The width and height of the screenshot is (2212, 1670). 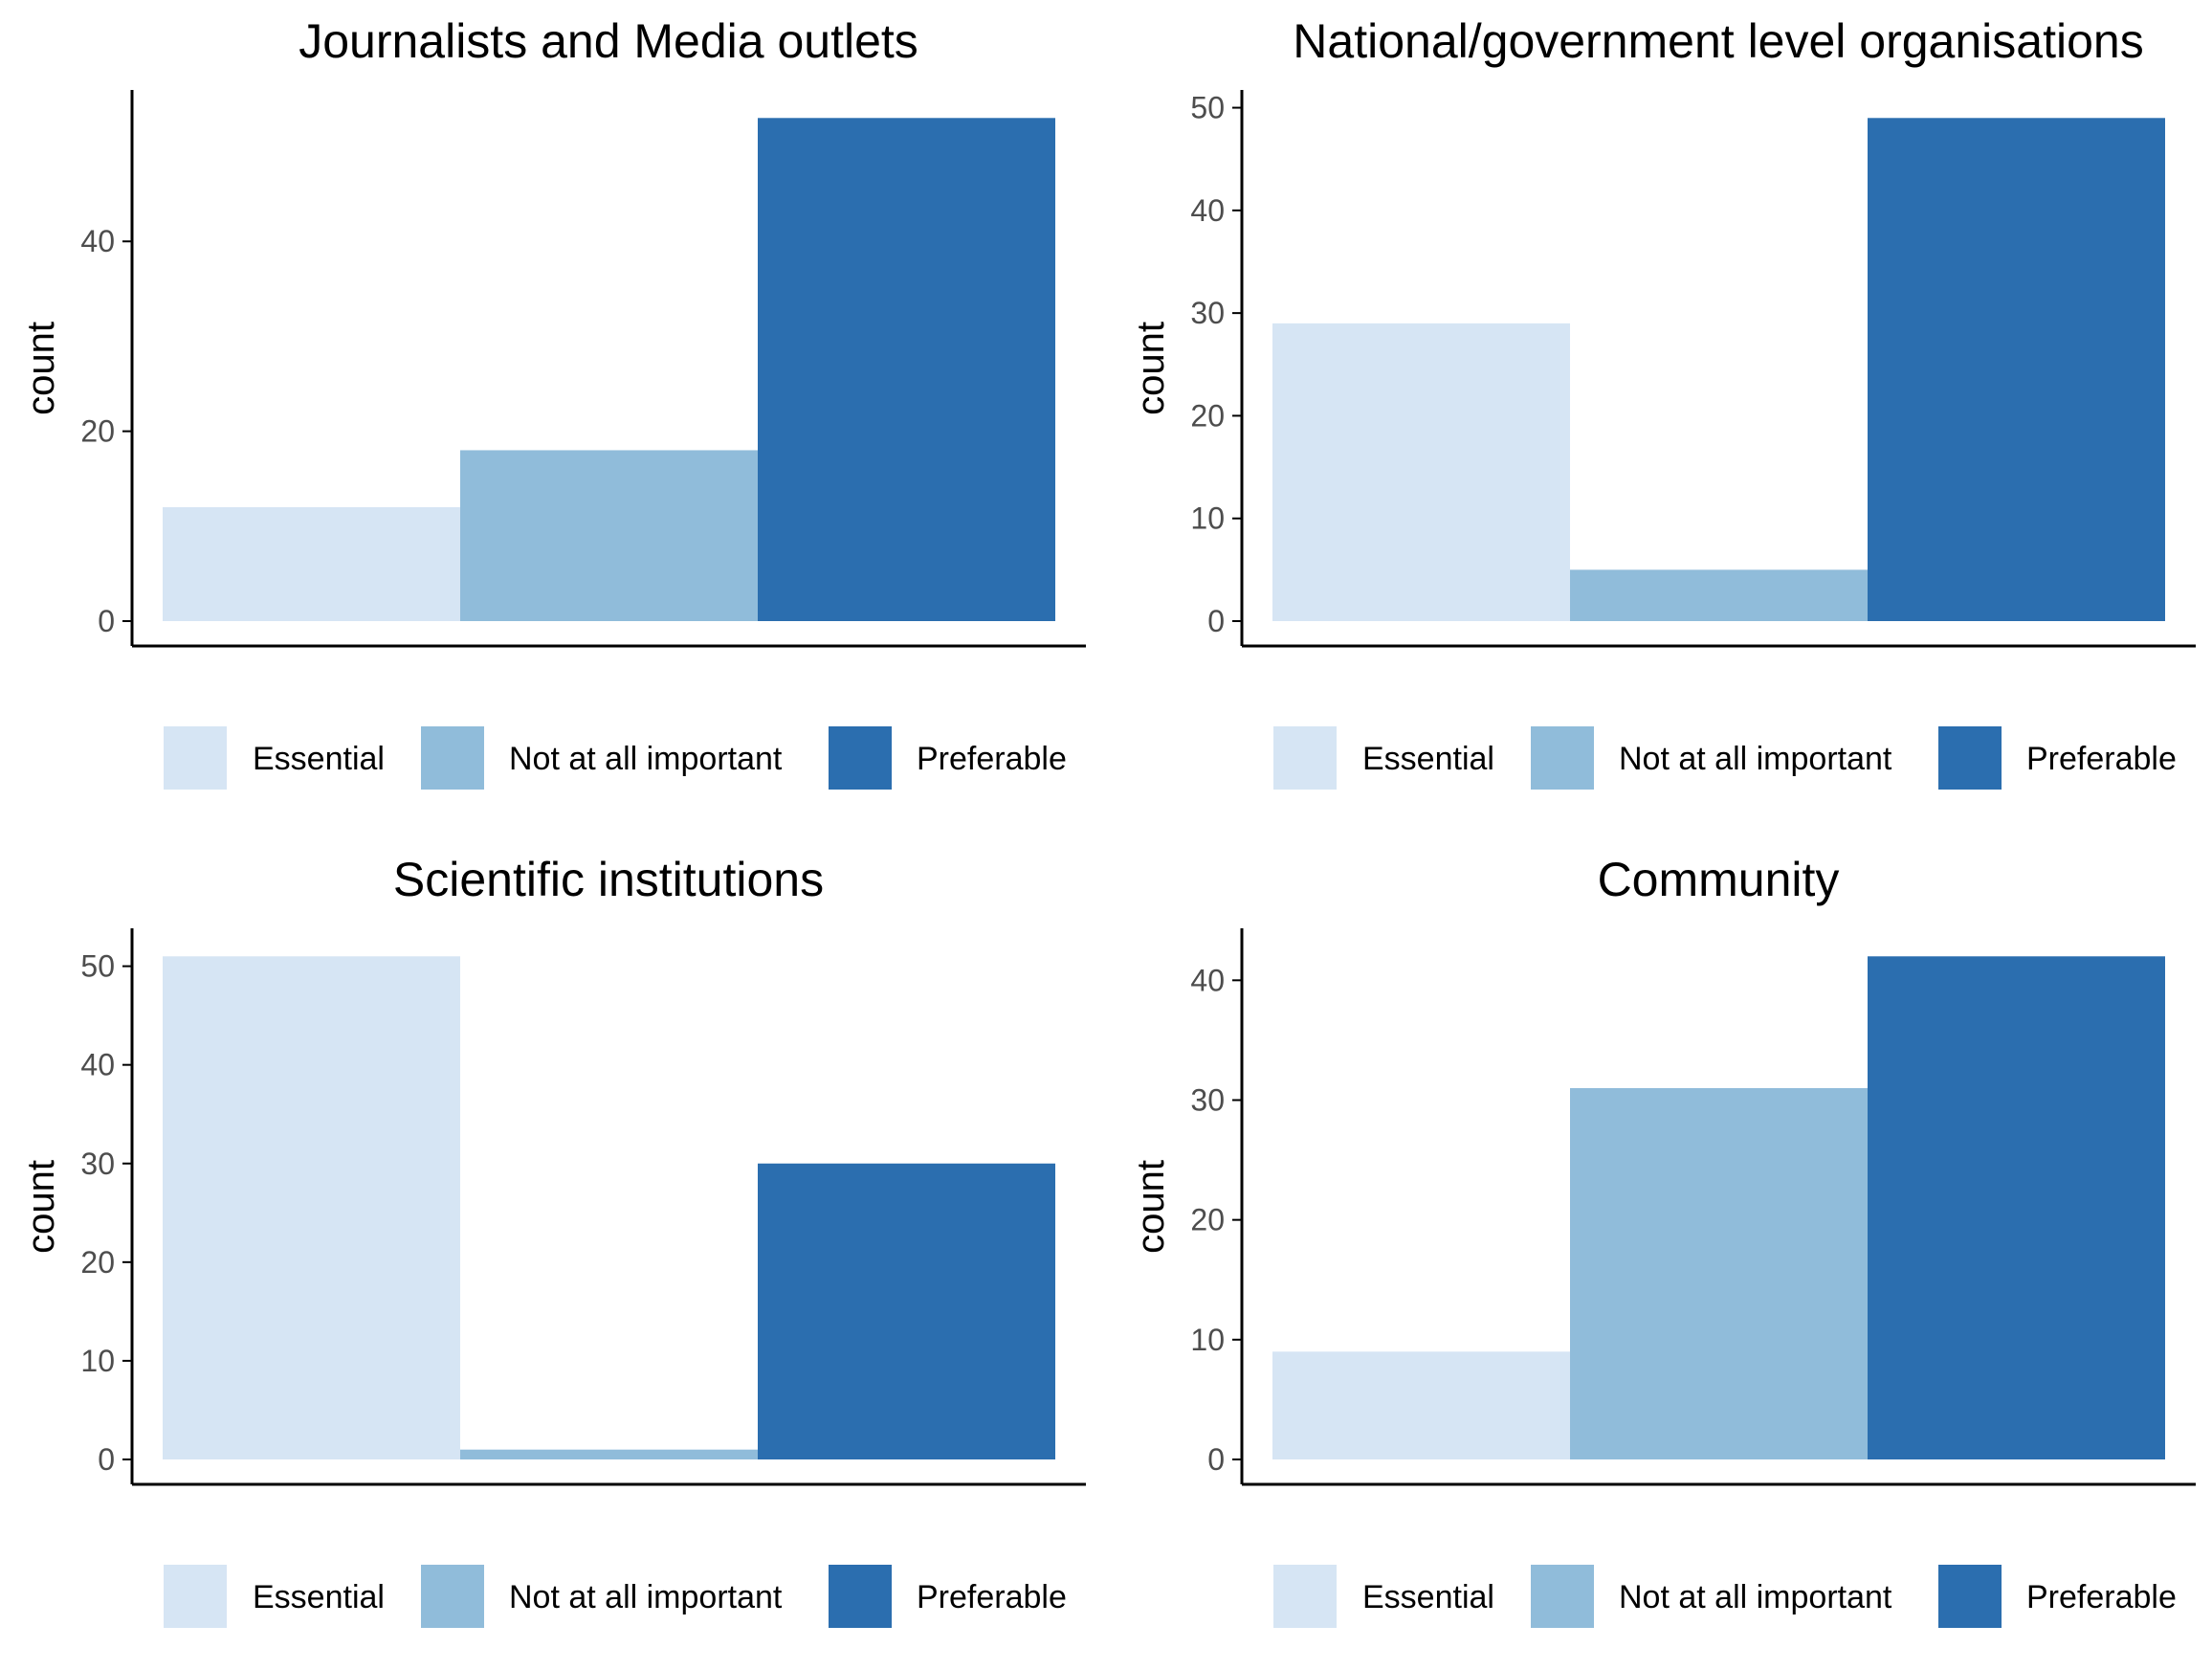 What do you see at coordinates (1719, 879) in the screenshot?
I see `chart-title: Community` at bounding box center [1719, 879].